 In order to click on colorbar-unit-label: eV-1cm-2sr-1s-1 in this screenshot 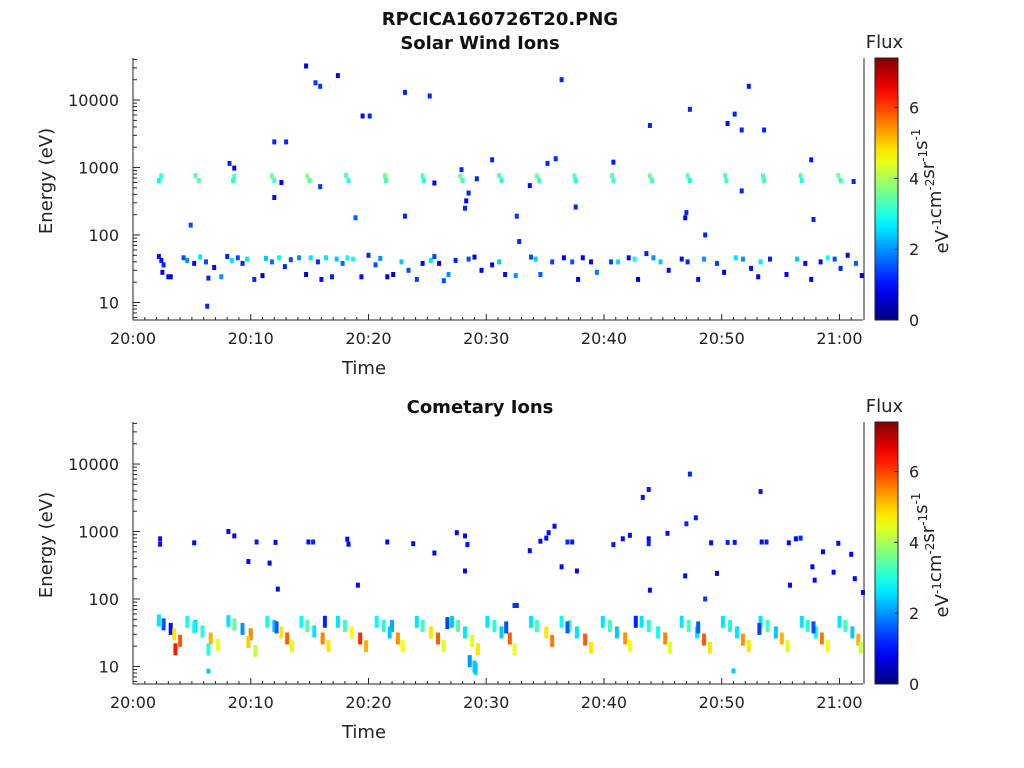, I will do `click(931, 191)`.